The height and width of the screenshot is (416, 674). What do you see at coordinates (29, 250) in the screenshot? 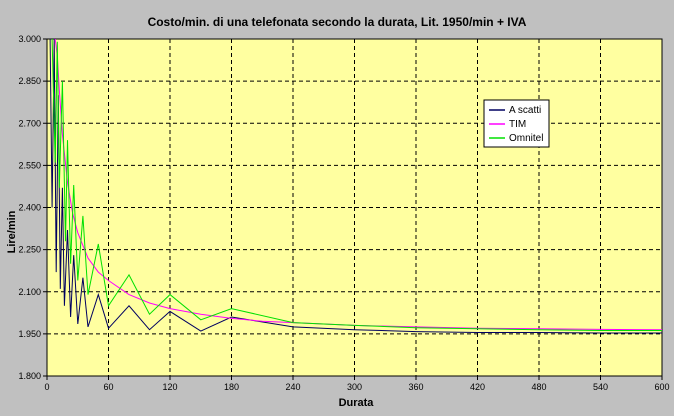
I see `y-tick-label: 2.250` at bounding box center [29, 250].